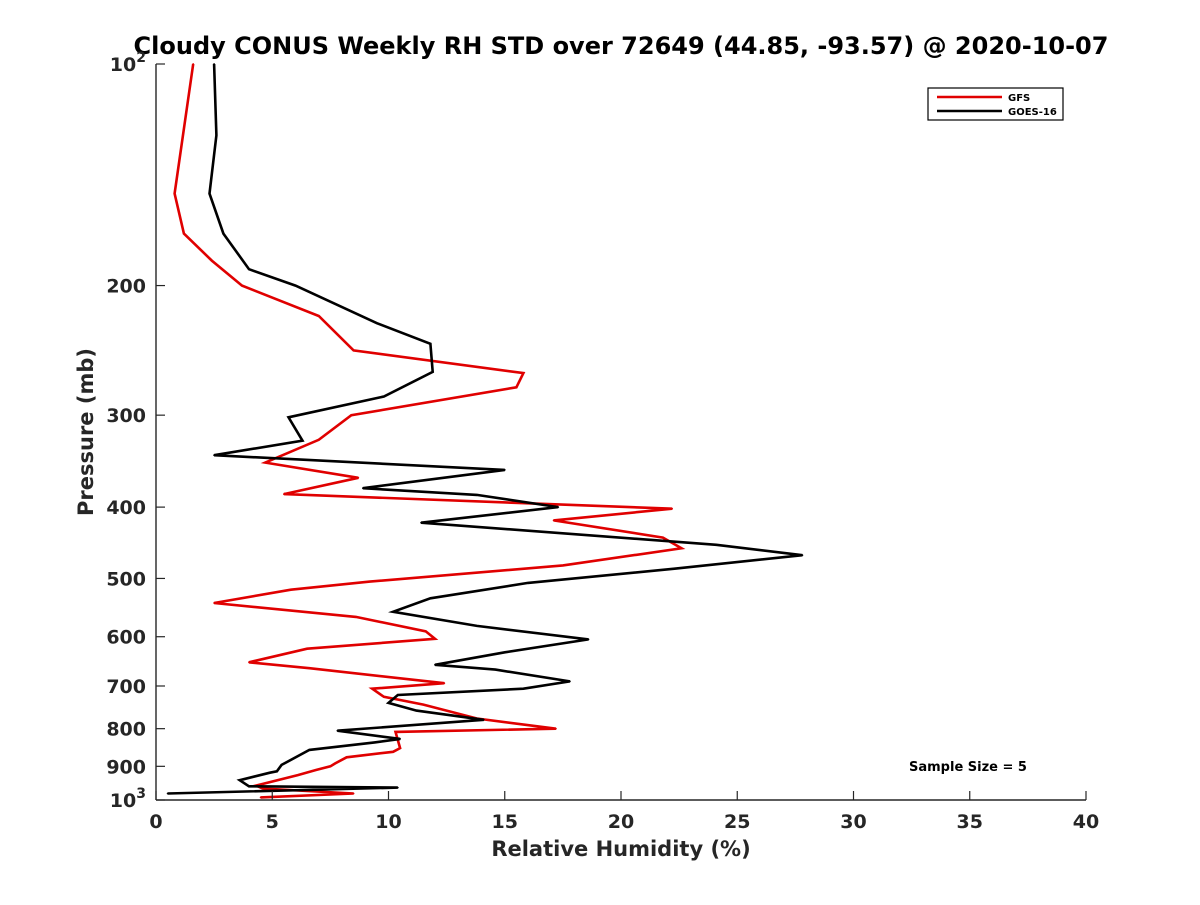 The image size is (1200, 905). What do you see at coordinates (126, 416) in the screenshot?
I see `y-tick-label: 300` at bounding box center [126, 416].